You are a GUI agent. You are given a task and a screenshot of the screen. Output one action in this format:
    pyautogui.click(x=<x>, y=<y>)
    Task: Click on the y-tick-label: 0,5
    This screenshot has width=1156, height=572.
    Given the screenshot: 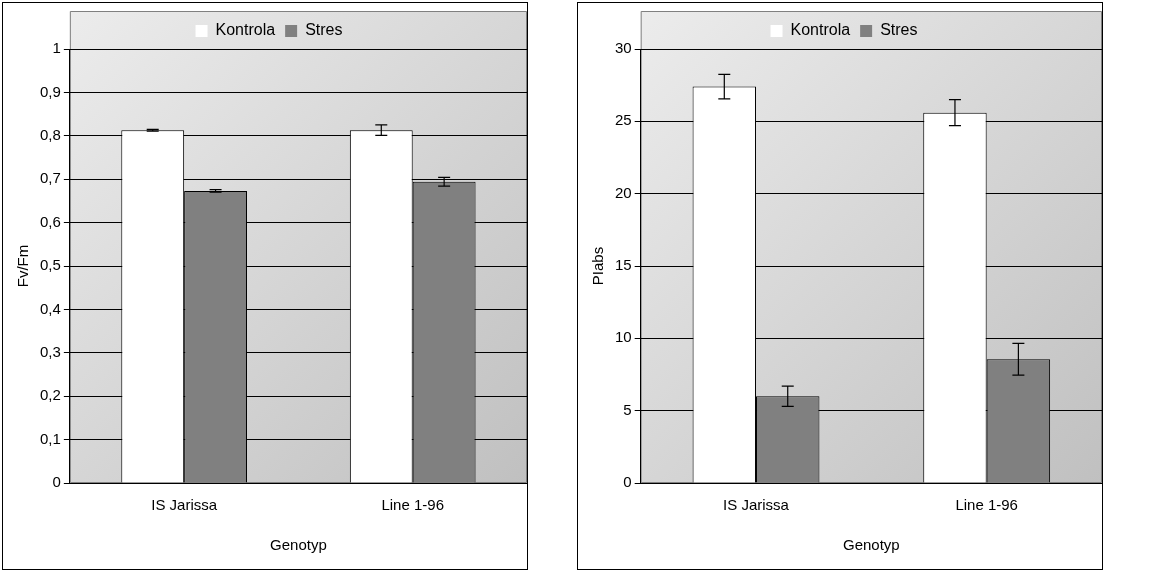 What is the action you would take?
    pyautogui.click(x=50, y=265)
    